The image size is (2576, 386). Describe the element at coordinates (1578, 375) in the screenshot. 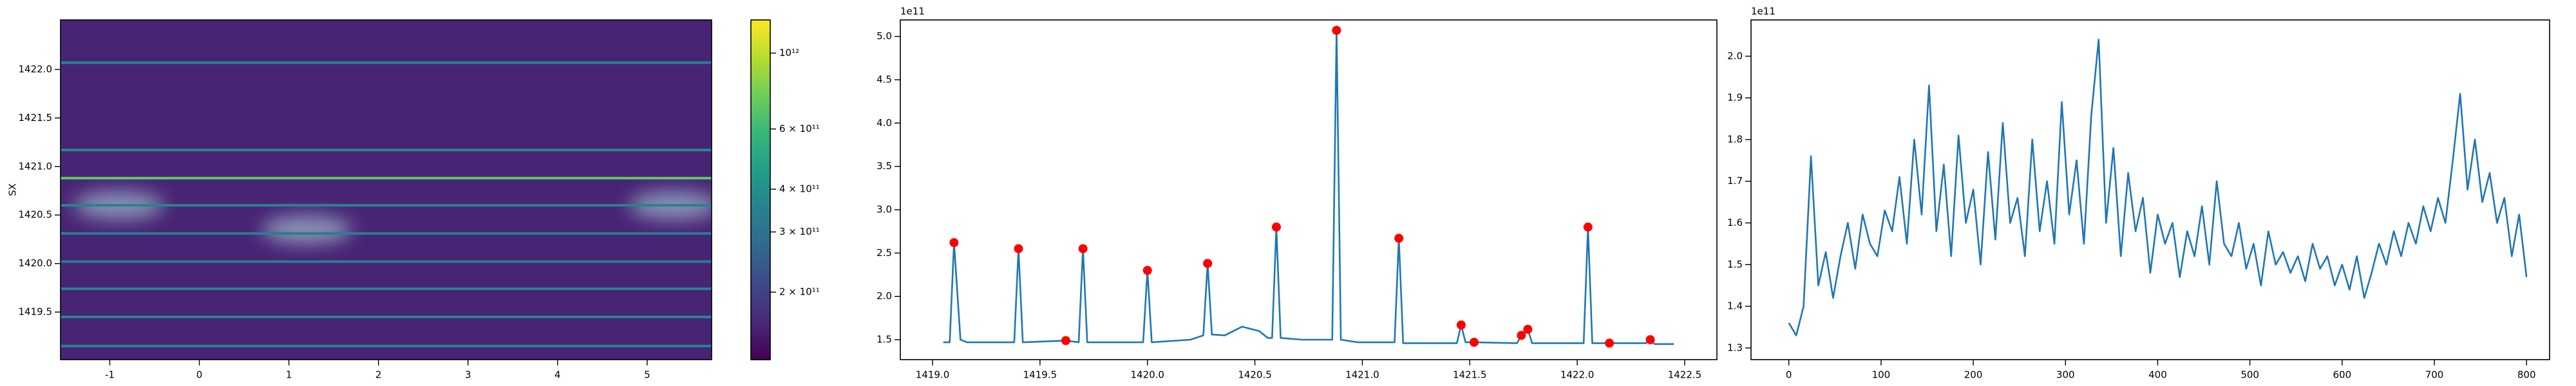

I see `x-tick-label: 1422.0` at that location.